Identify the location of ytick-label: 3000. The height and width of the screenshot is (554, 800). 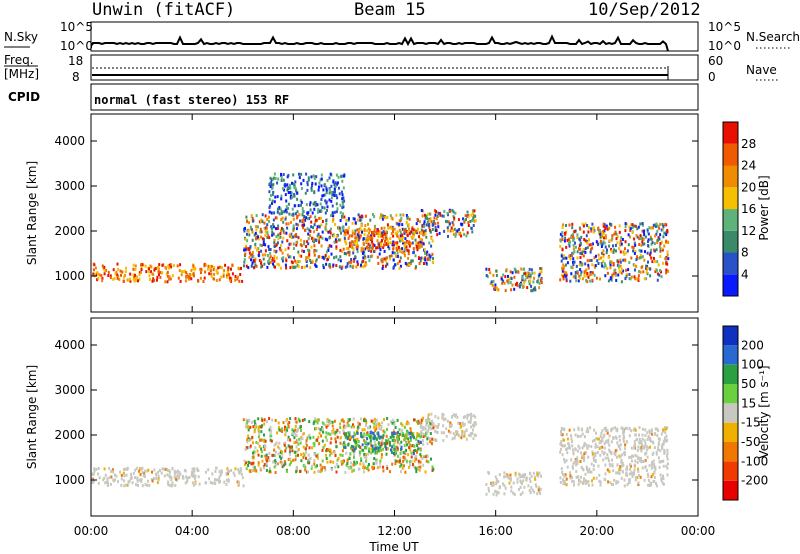
(69, 390).